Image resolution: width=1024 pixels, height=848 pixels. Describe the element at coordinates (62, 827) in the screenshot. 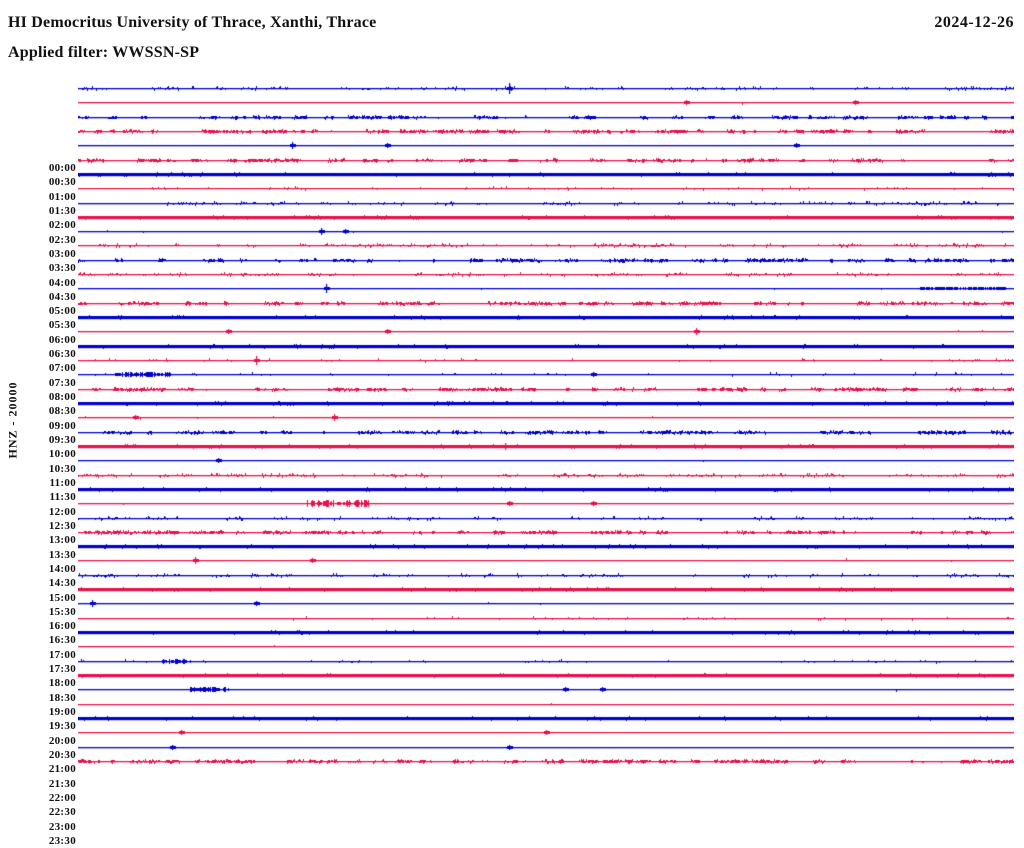

I see `trace-time-label: 23:00` at that location.